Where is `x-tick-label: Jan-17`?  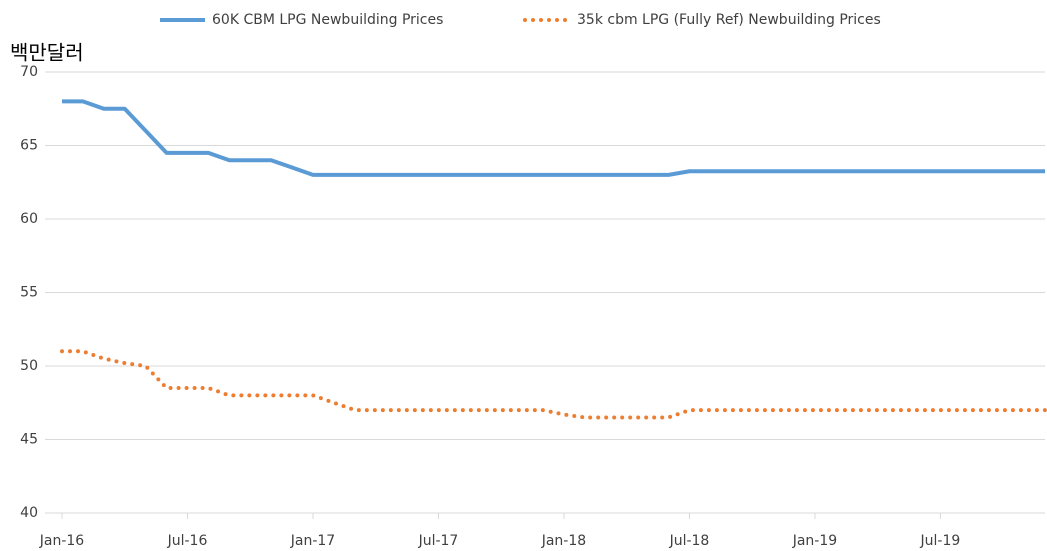 x-tick-label: Jan-17 is located at coordinates (312, 541).